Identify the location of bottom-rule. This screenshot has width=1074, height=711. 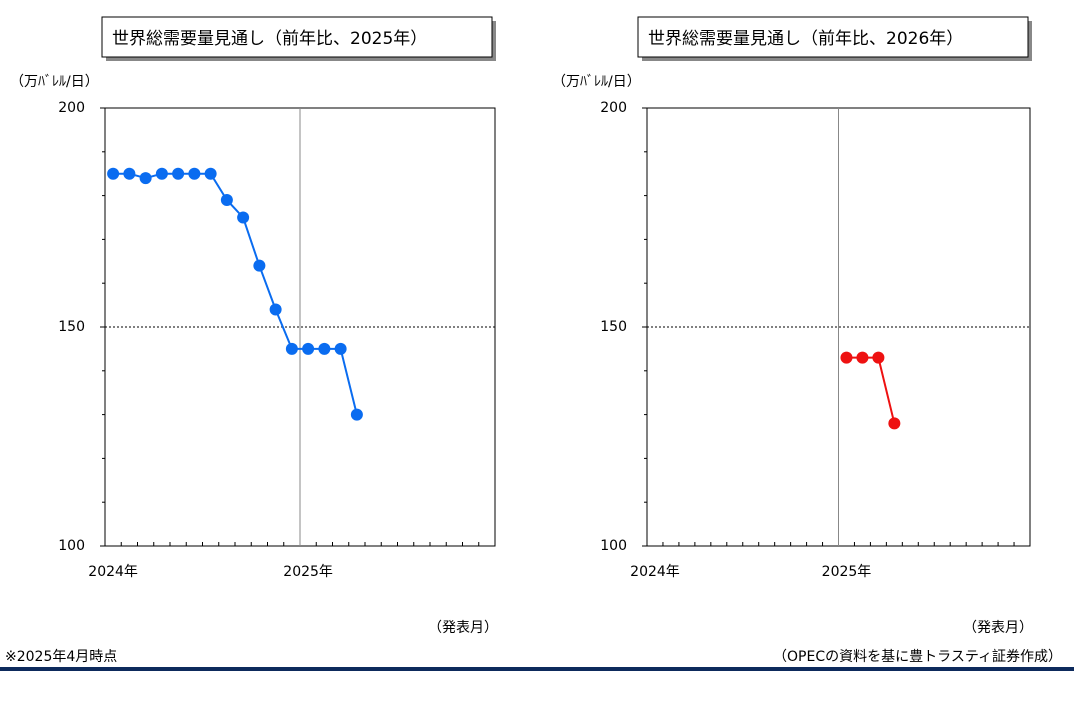
(537, 669).